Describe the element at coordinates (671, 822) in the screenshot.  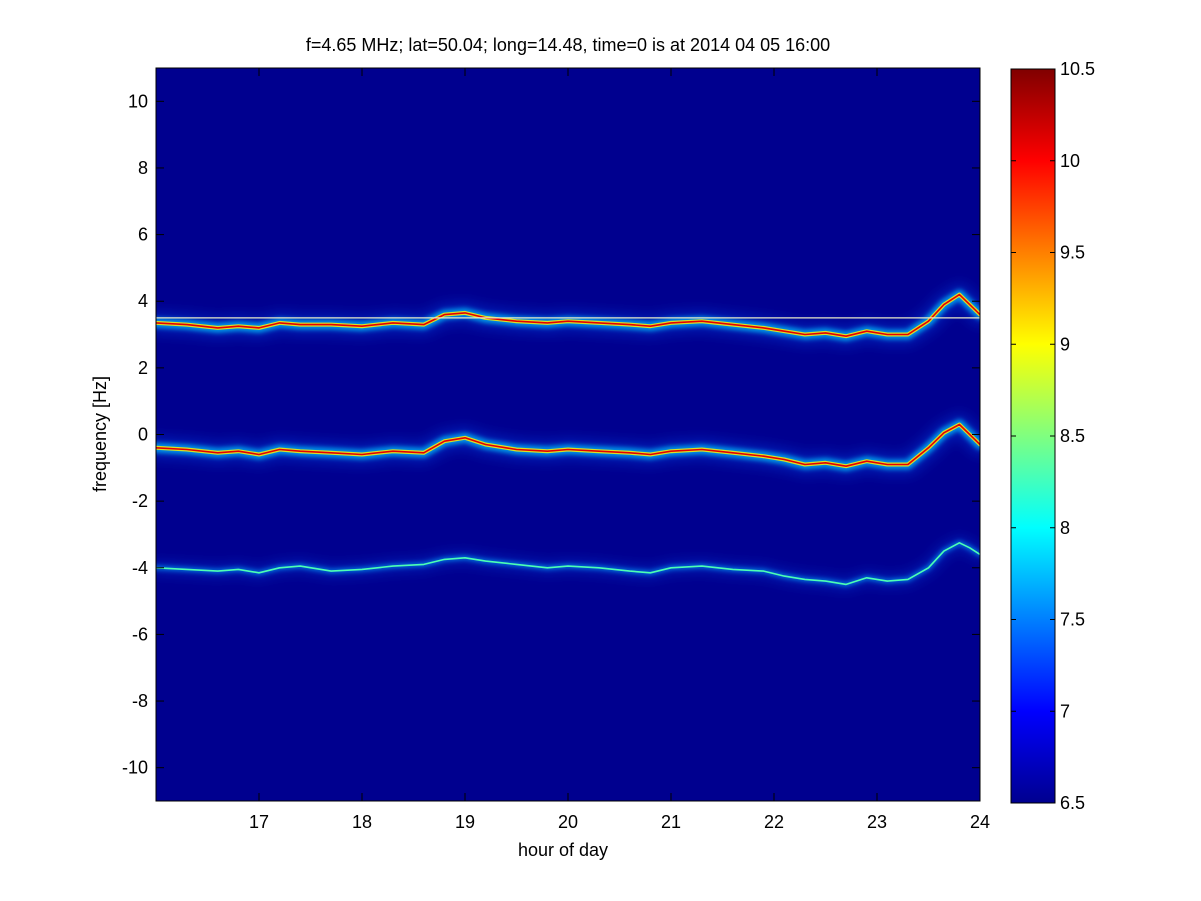
I see `x-tick-label: 21` at that location.